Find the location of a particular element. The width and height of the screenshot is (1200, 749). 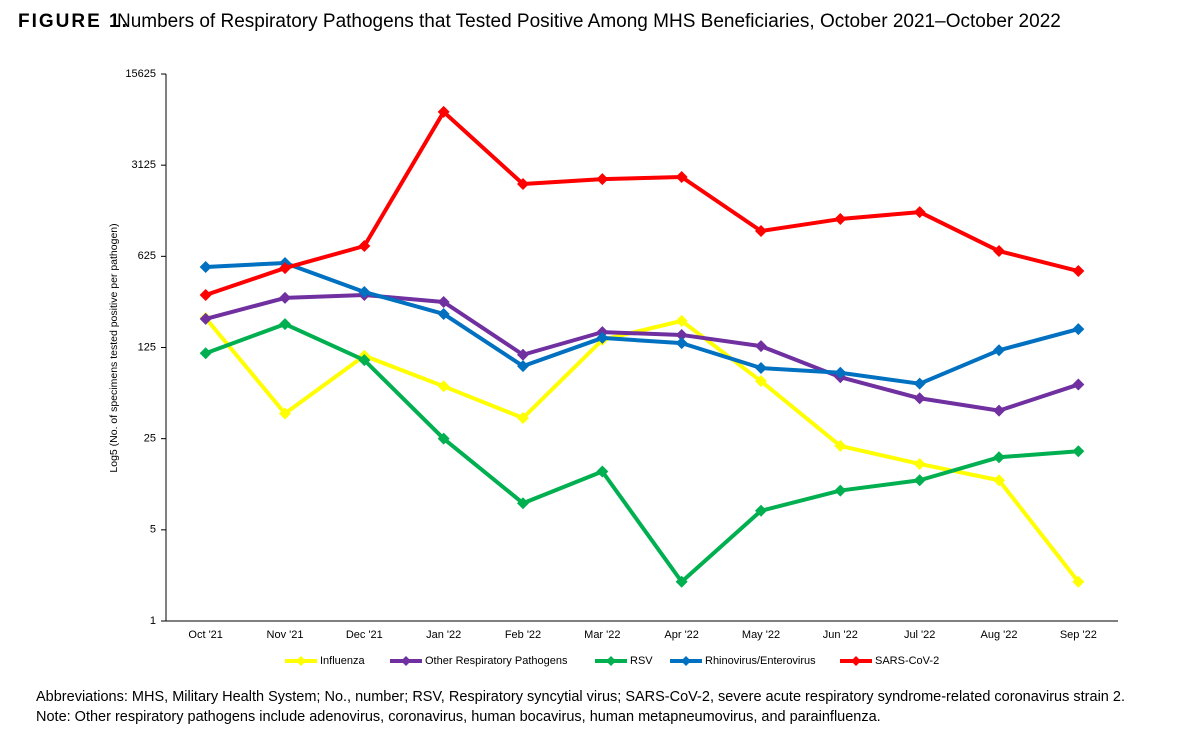

y-tick-label: 1 is located at coordinates (153, 621).